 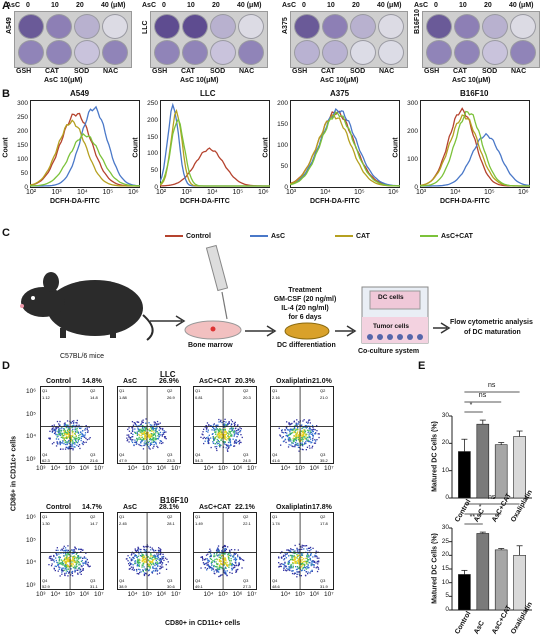 I want to click on legend-swatch, so click(x=344, y=236).